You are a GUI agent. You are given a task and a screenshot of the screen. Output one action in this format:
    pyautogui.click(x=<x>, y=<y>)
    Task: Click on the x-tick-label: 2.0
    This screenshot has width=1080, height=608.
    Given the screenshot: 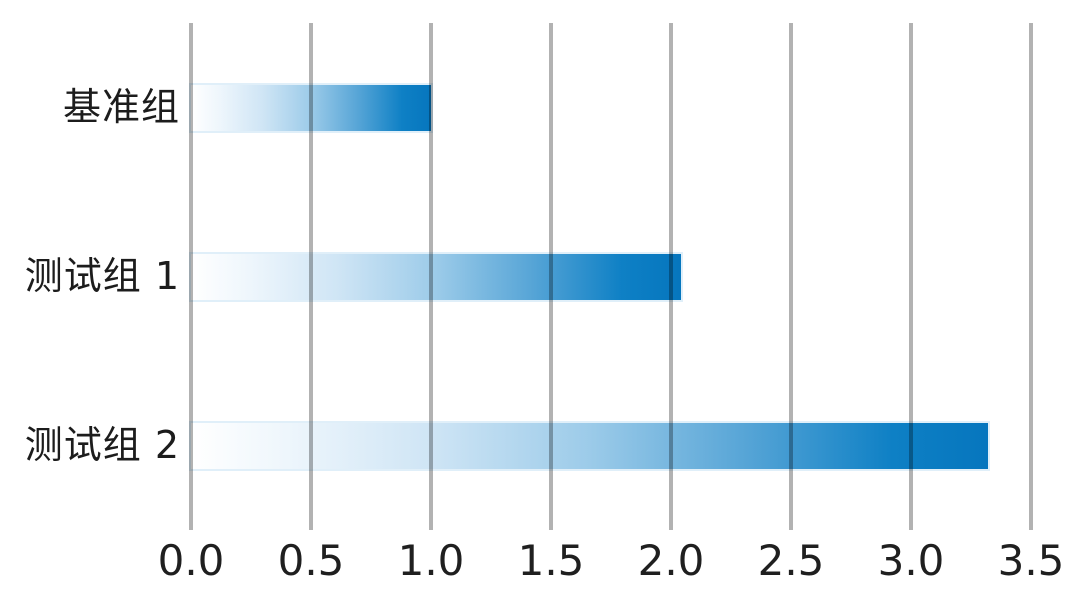 What is the action you would take?
    pyautogui.click(x=671, y=560)
    